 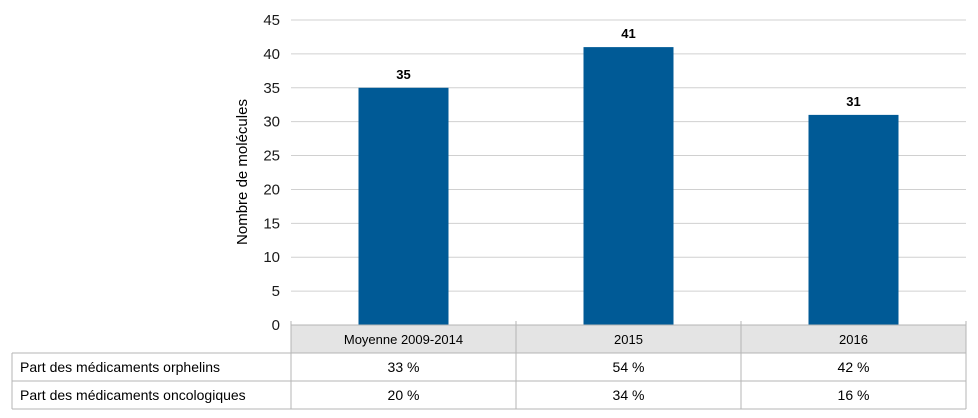 I want to click on category-label: 2016, so click(x=853, y=339).